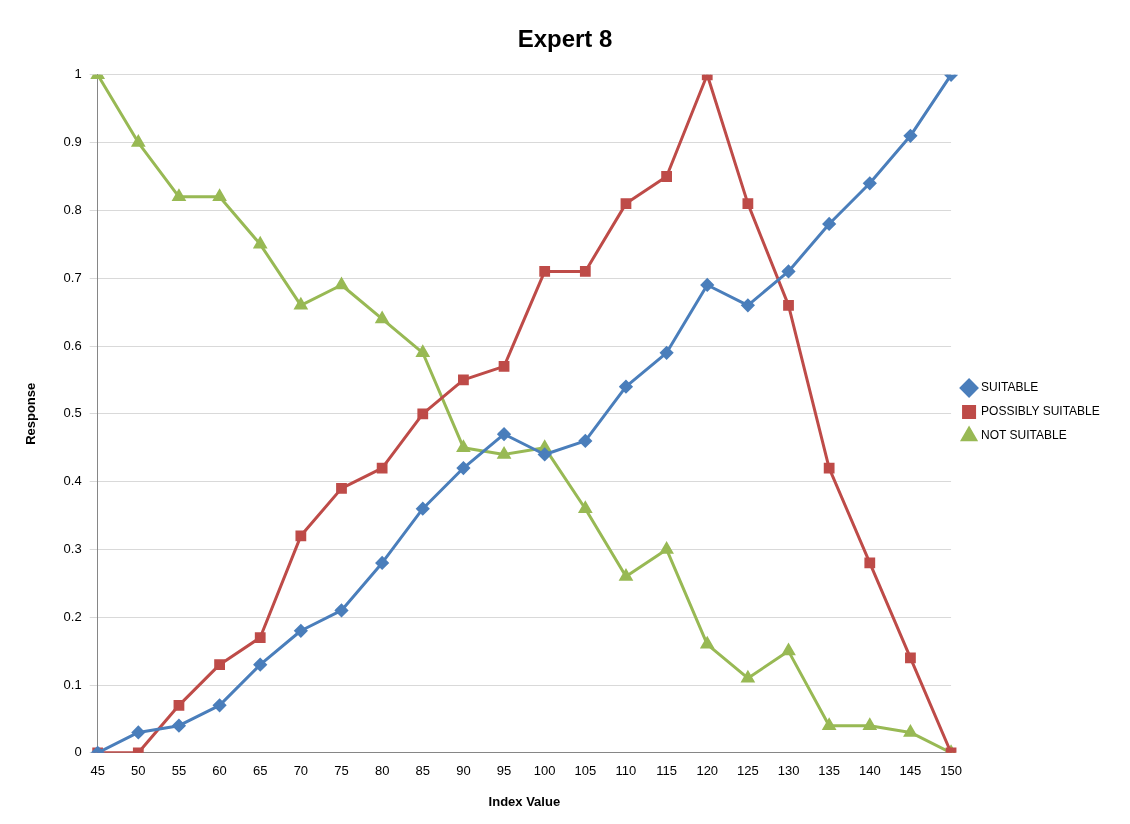  I want to click on y-tick-label: 0.5, so click(72, 413).